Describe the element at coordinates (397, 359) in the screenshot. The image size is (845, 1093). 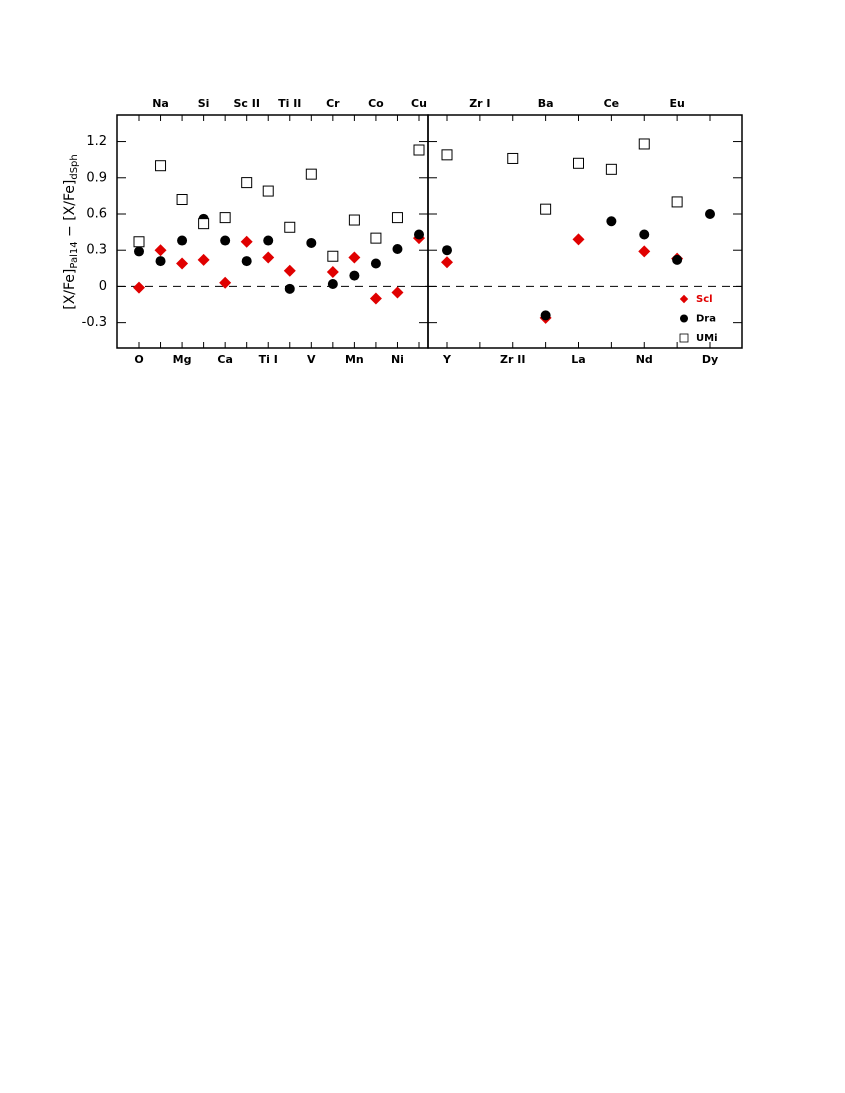
I see `x-tick-label: Ni` at that location.